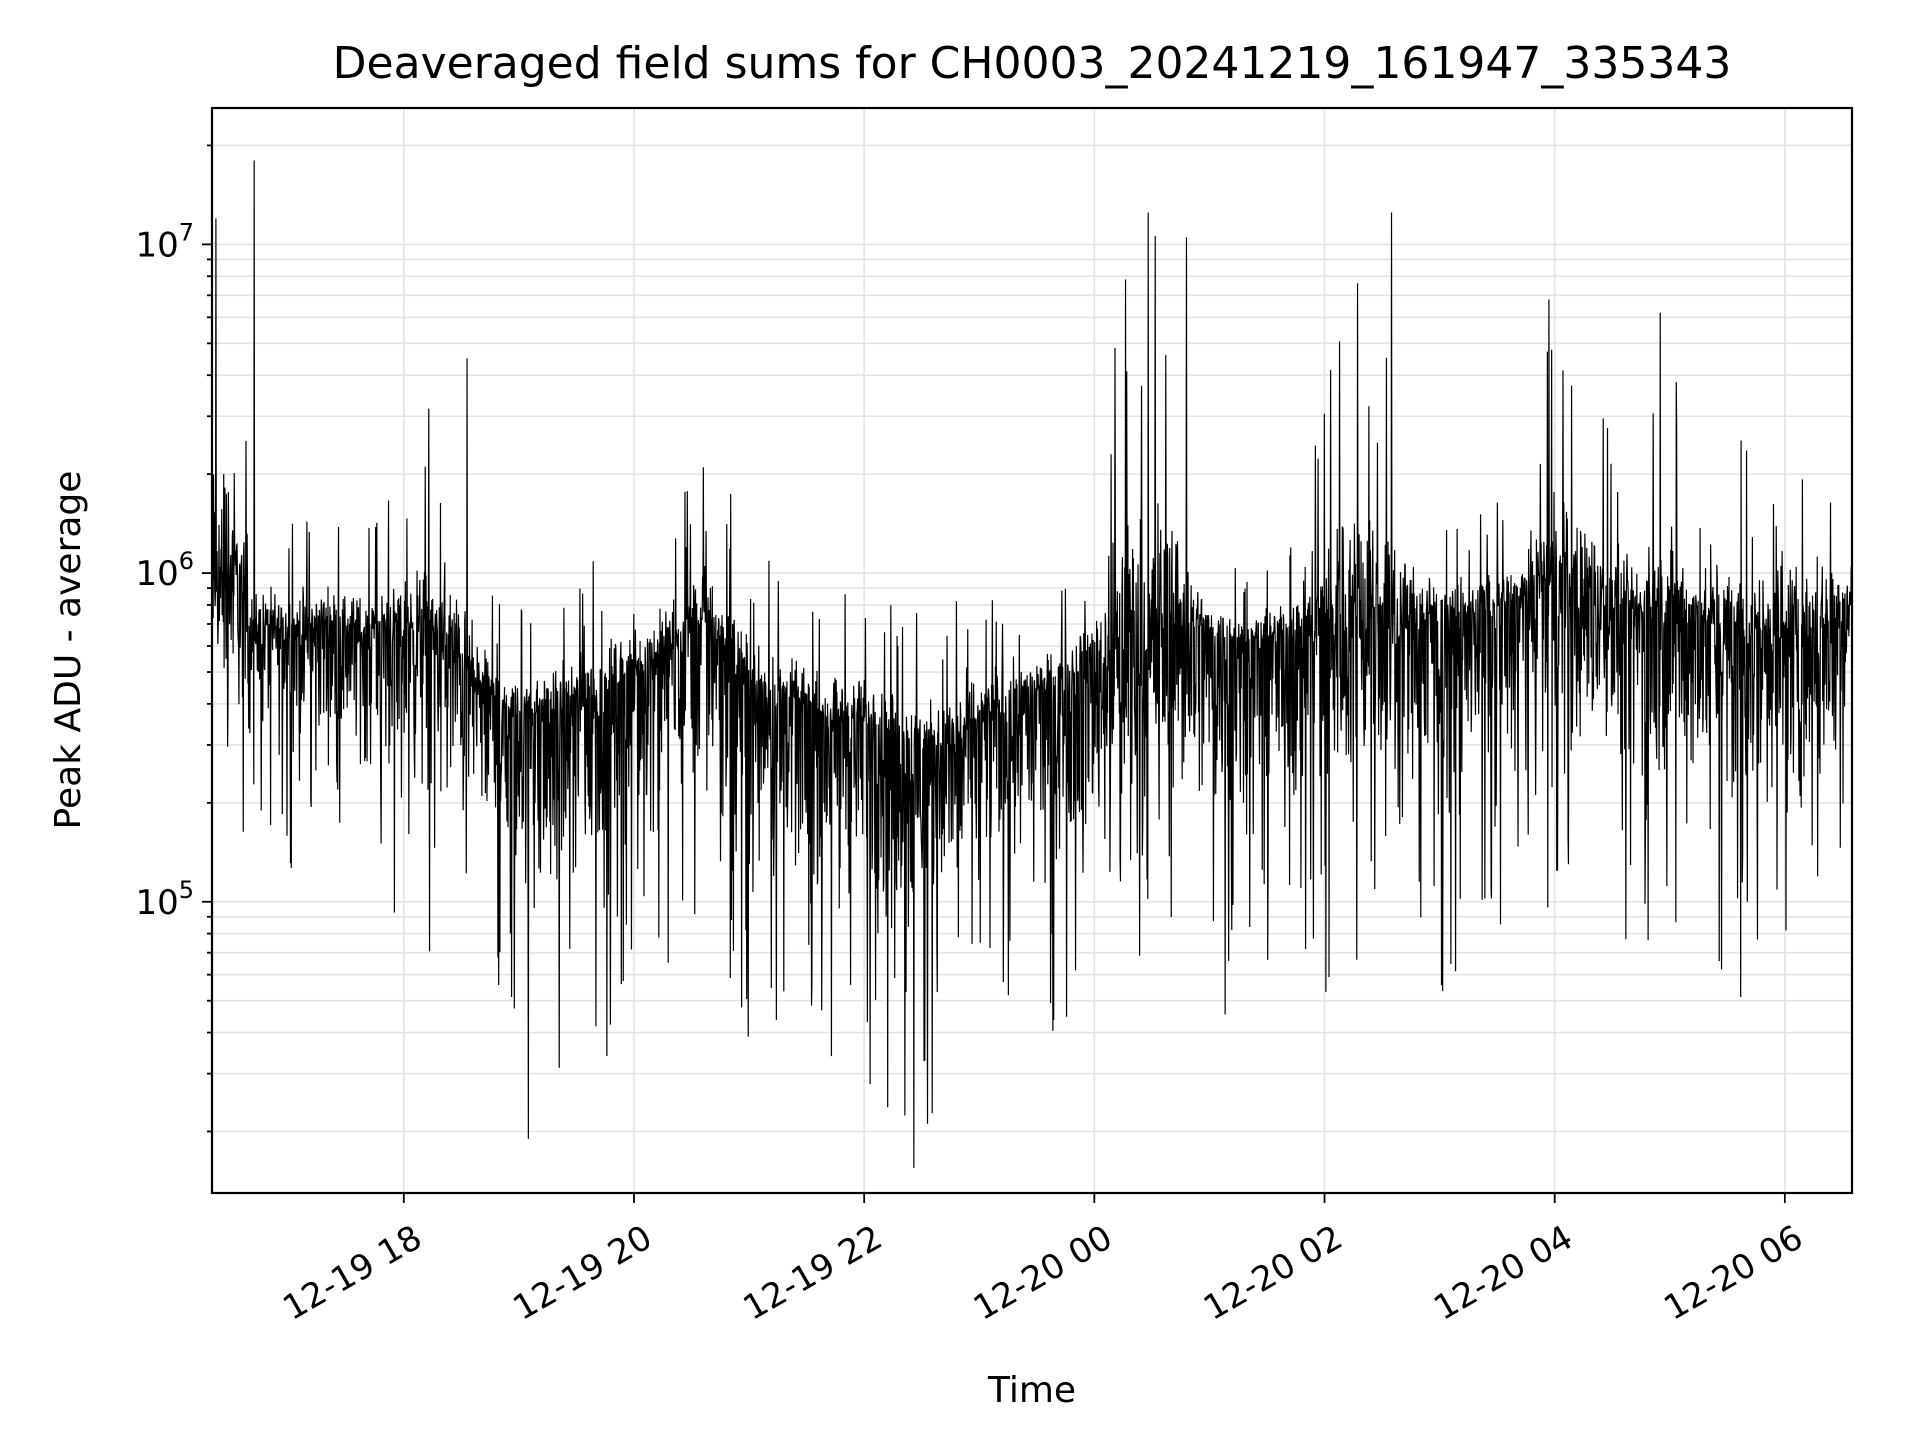 The height and width of the screenshot is (1440, 1920). Describe the element at coordinates (1503, 1273) in the screenshot. I see `x-tick-label: 12-20 04` at that location.